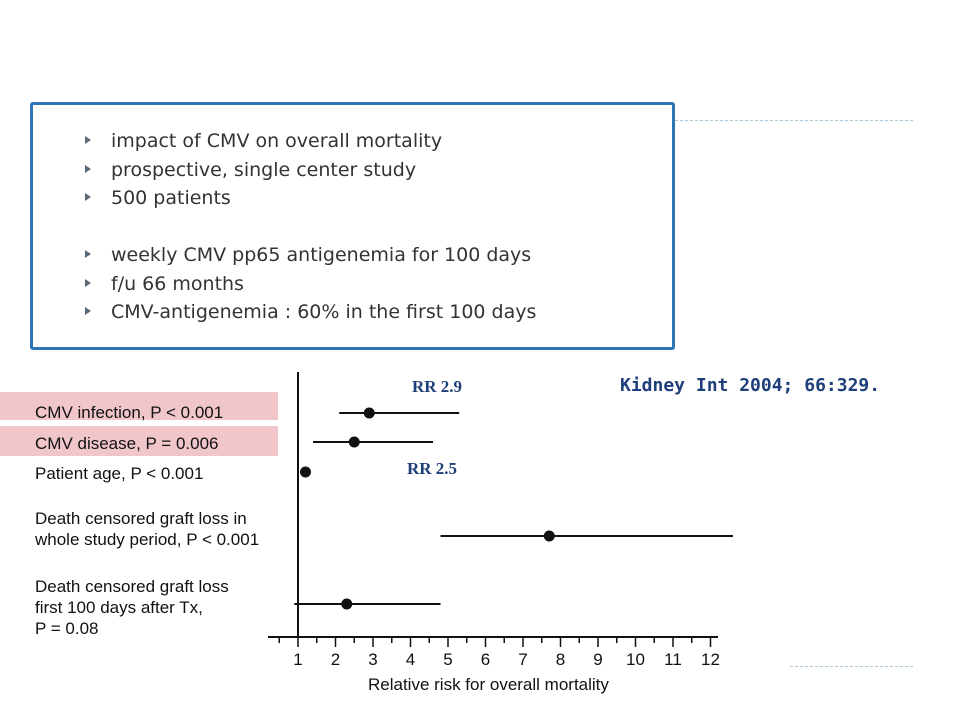  I want to click on x-tick-label: 8, so click(560, 659).